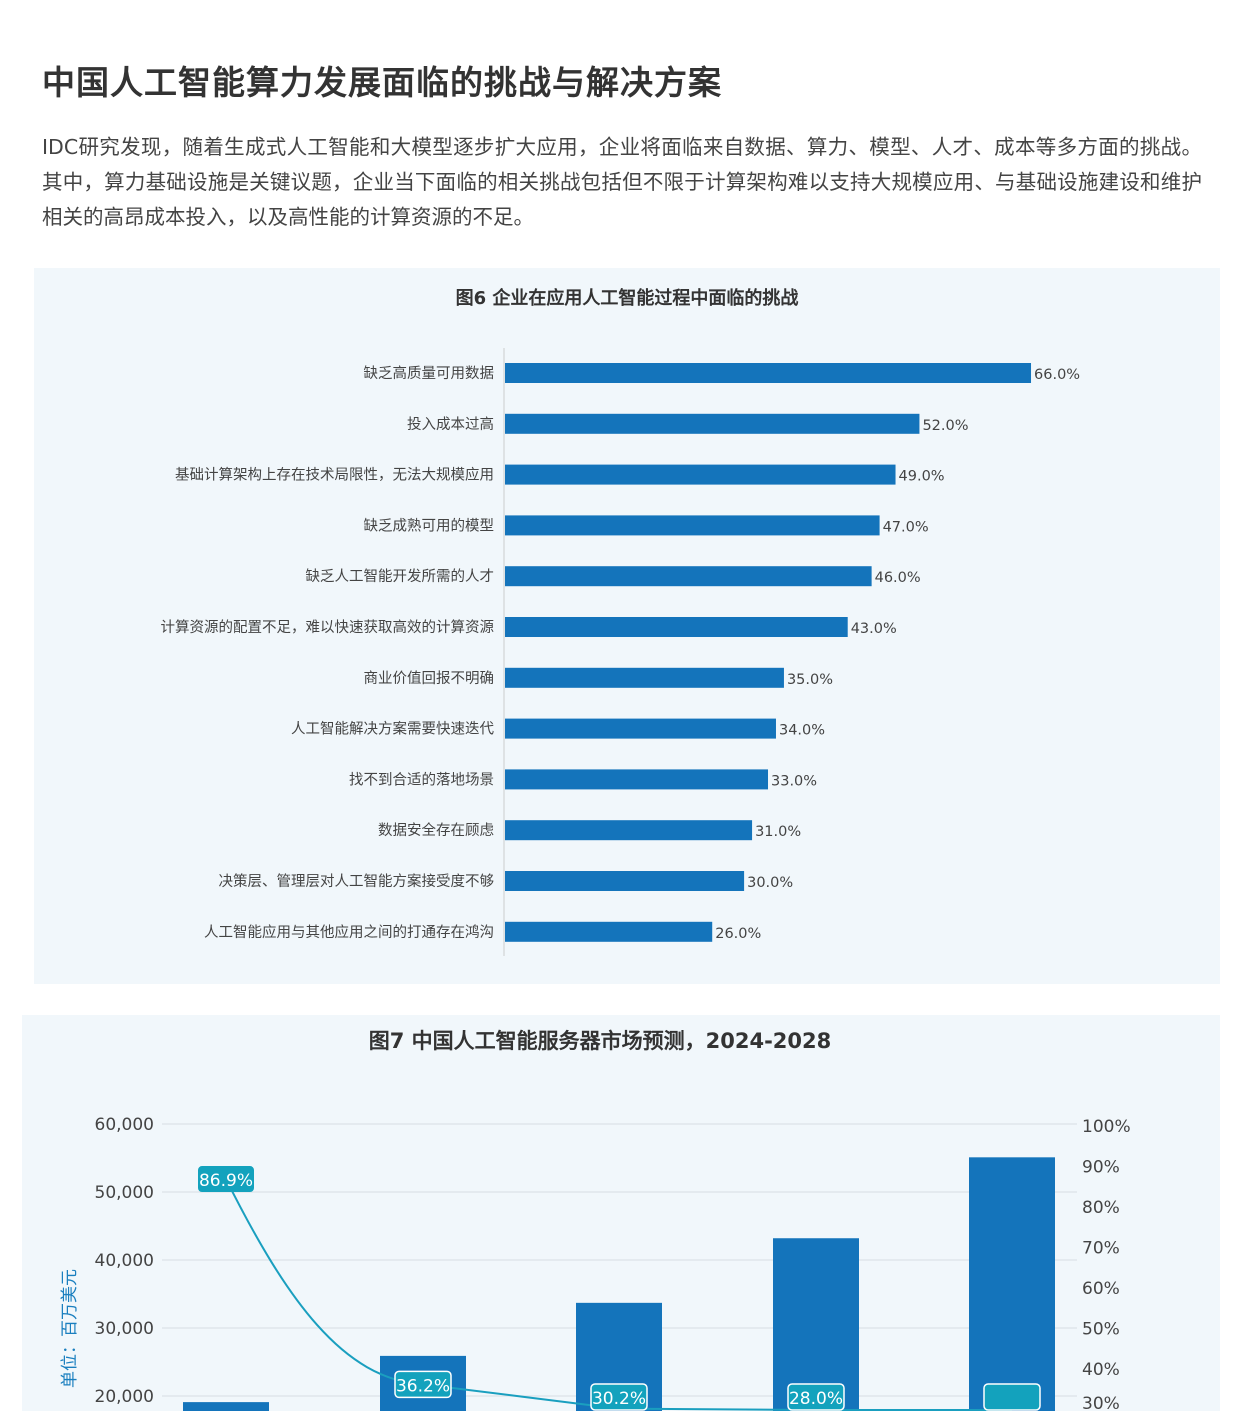  Describe the element at coordinates (906, 527) in the screenshot. I see `data-label: 47.0%` at that location.